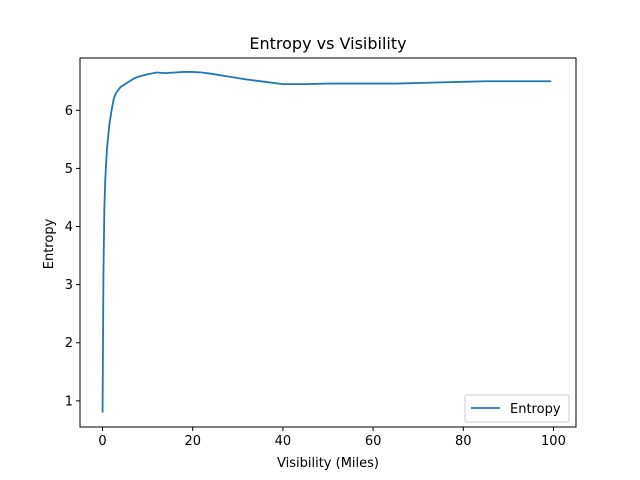 This screenshot has height=480, width=640. What do you see at coordinates (373, 441) in the screenshot?
I see `x-tick-label: 60` at bounding box center [373, 441].